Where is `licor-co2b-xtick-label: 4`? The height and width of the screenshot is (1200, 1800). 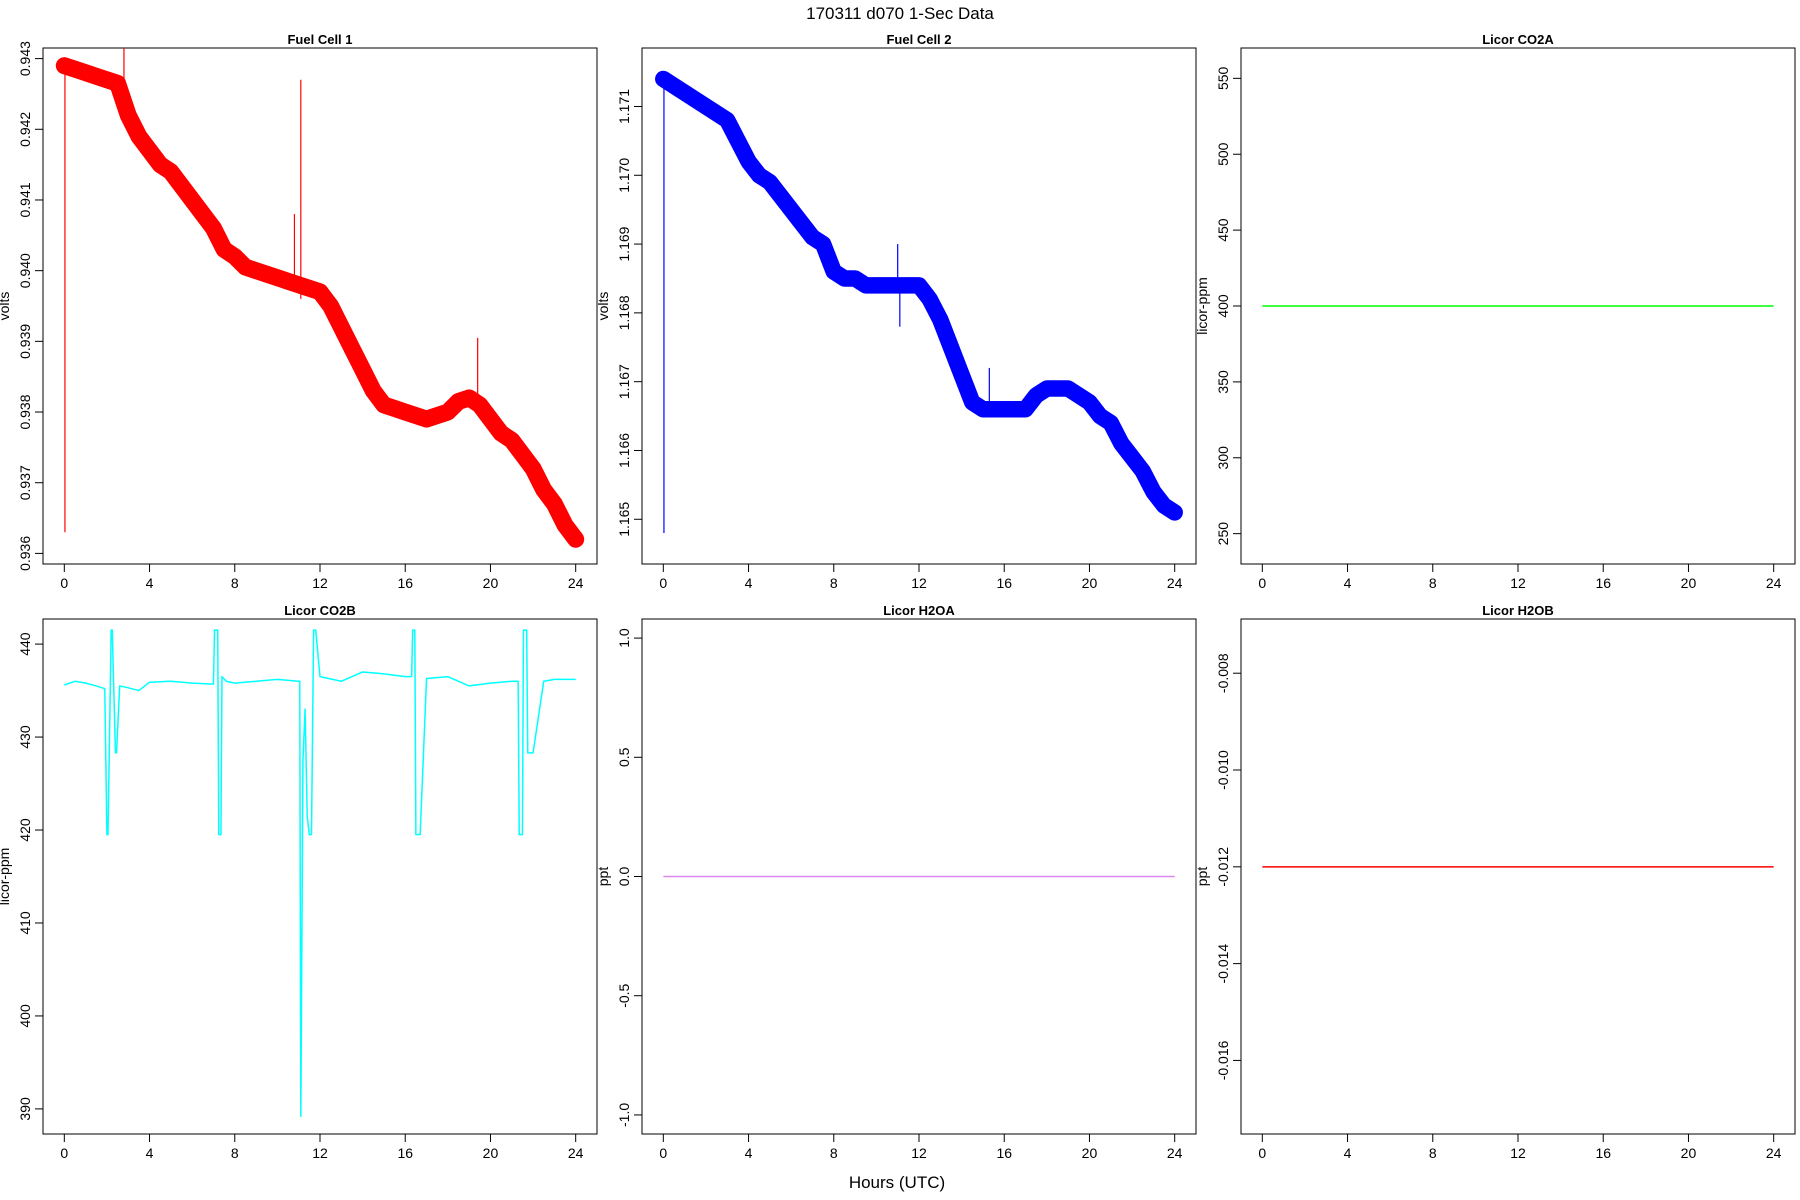 licor-co2b-xtick-label: 4 is located at coordinates (150, 1153).